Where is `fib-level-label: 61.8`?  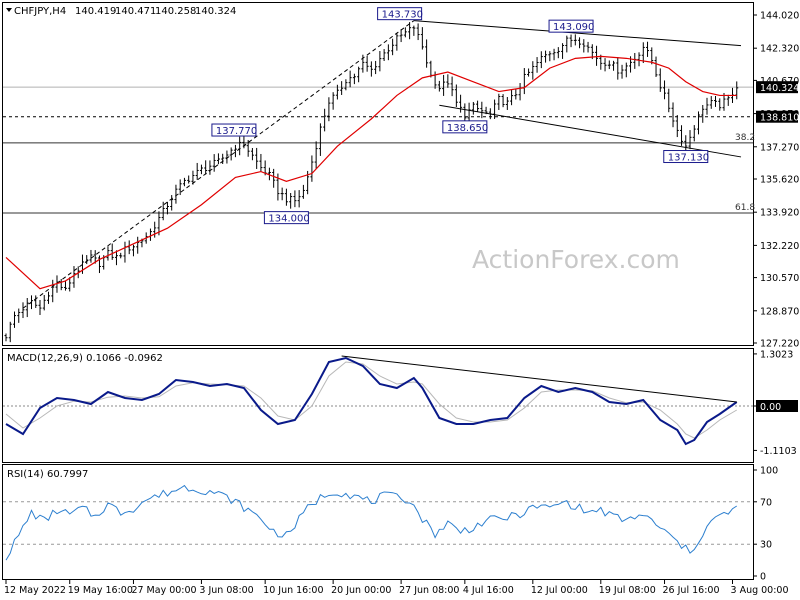 fib-level-label: 61.8 is located at coordinates (745, 208).